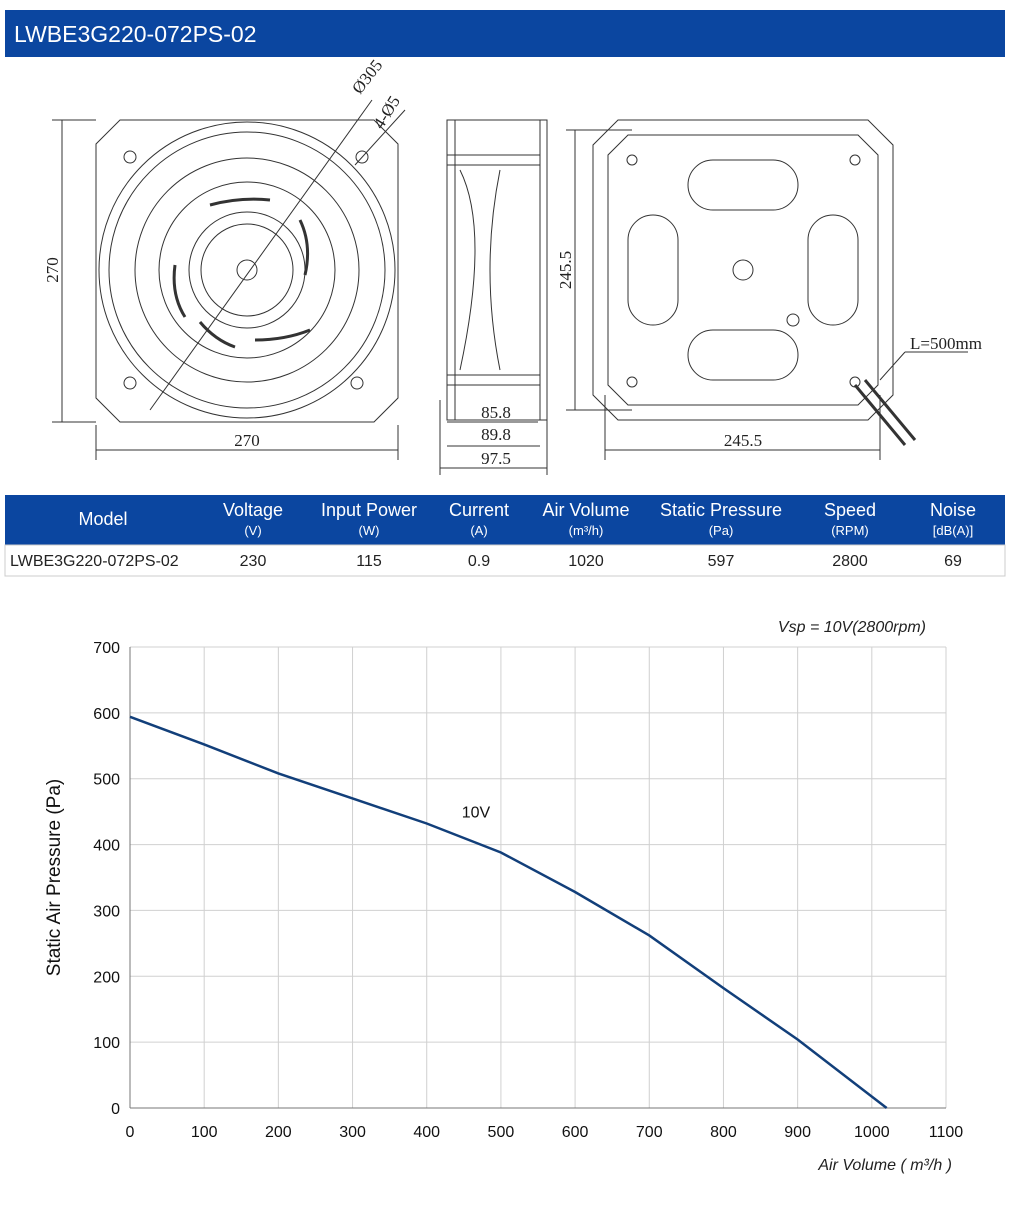  I want to click on column-name: Voltage, so click(253, 510).